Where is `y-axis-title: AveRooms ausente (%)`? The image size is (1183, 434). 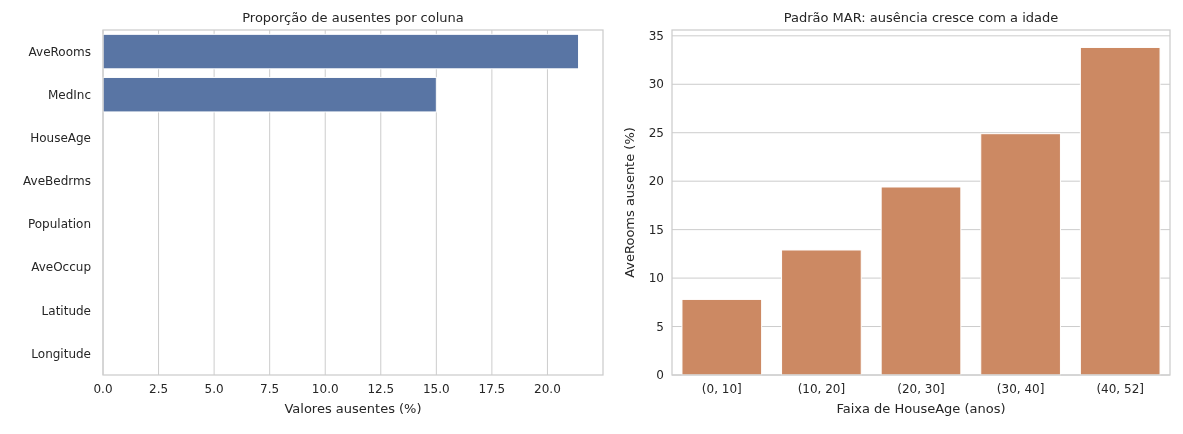 y-axis-title: AveRooms ausente (%) is located at coordinates (629, 202).